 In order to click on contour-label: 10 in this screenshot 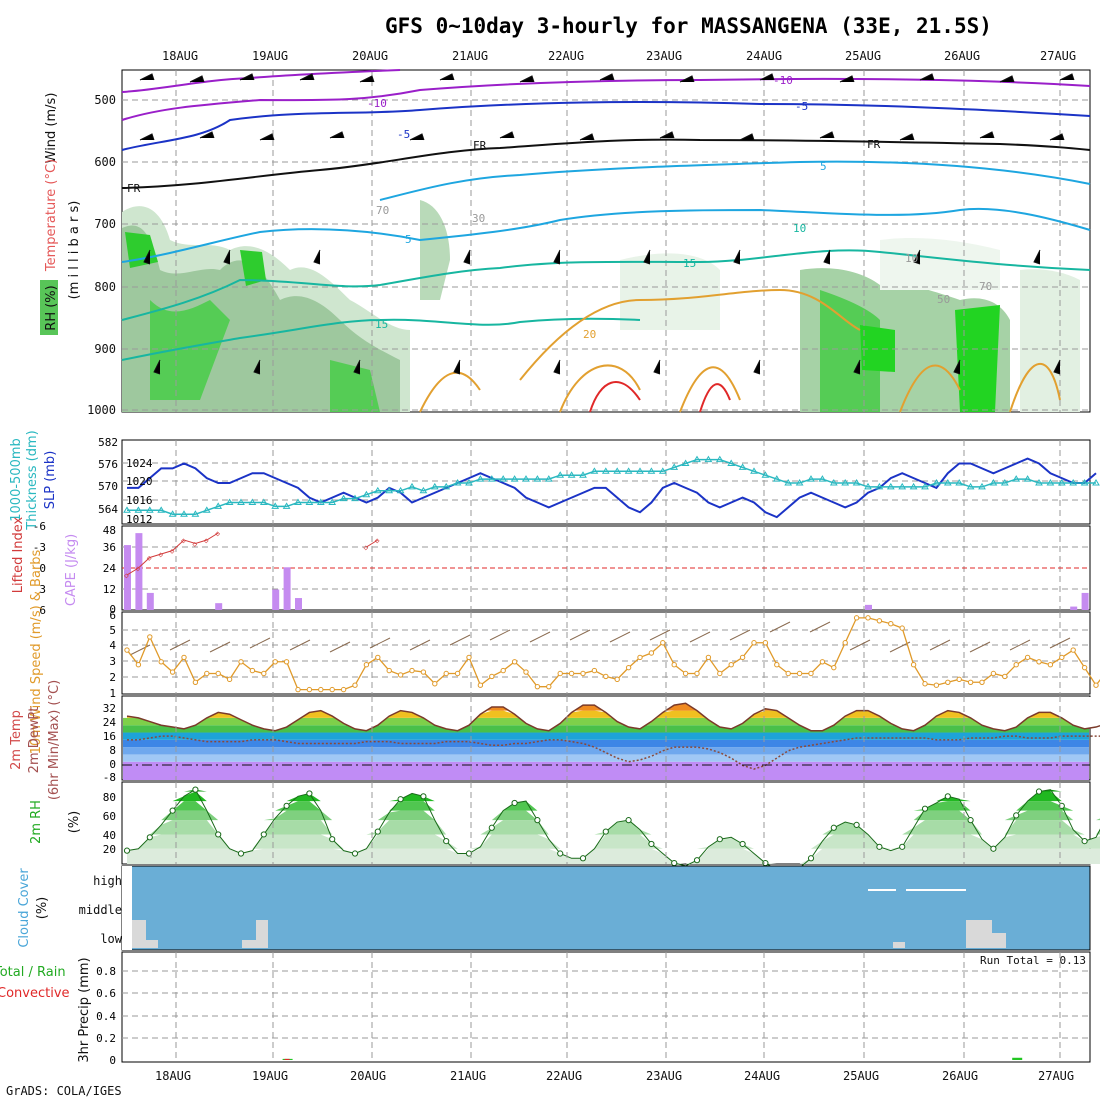, I will do `click(911, 258)`.